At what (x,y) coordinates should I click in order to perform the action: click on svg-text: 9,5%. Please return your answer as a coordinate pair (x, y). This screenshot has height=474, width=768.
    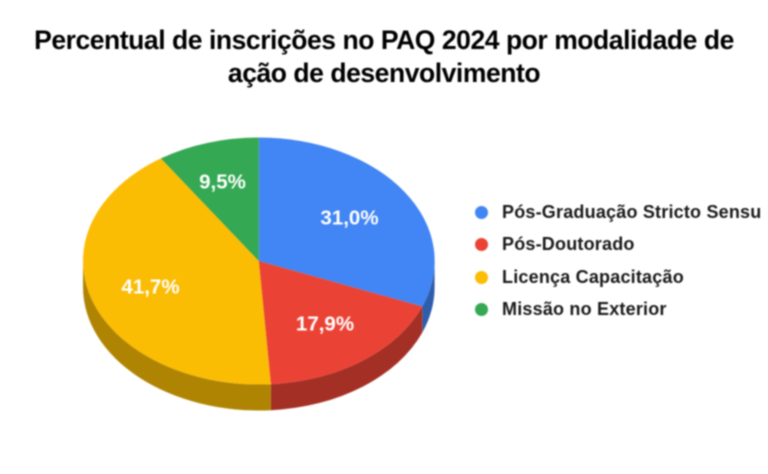
    Looking at the image, I should click on (222, 181).